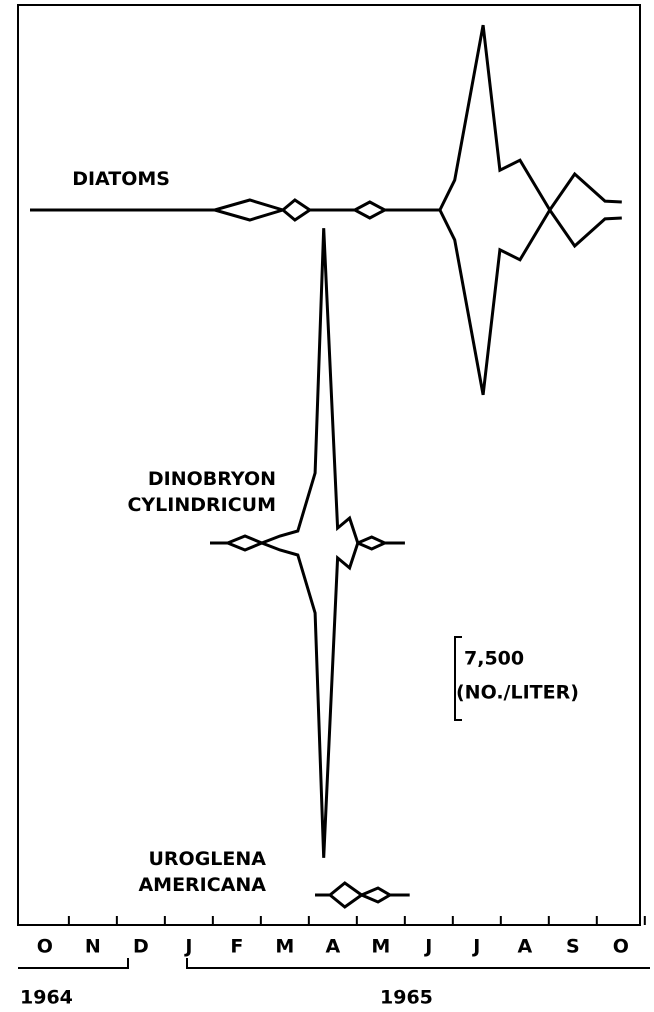 Image resolution: width=654 pixels, height=1012 pixels. Describe the element at coordinates (406, 998) in the screenshot. I see `year-label: 1965` at that location.